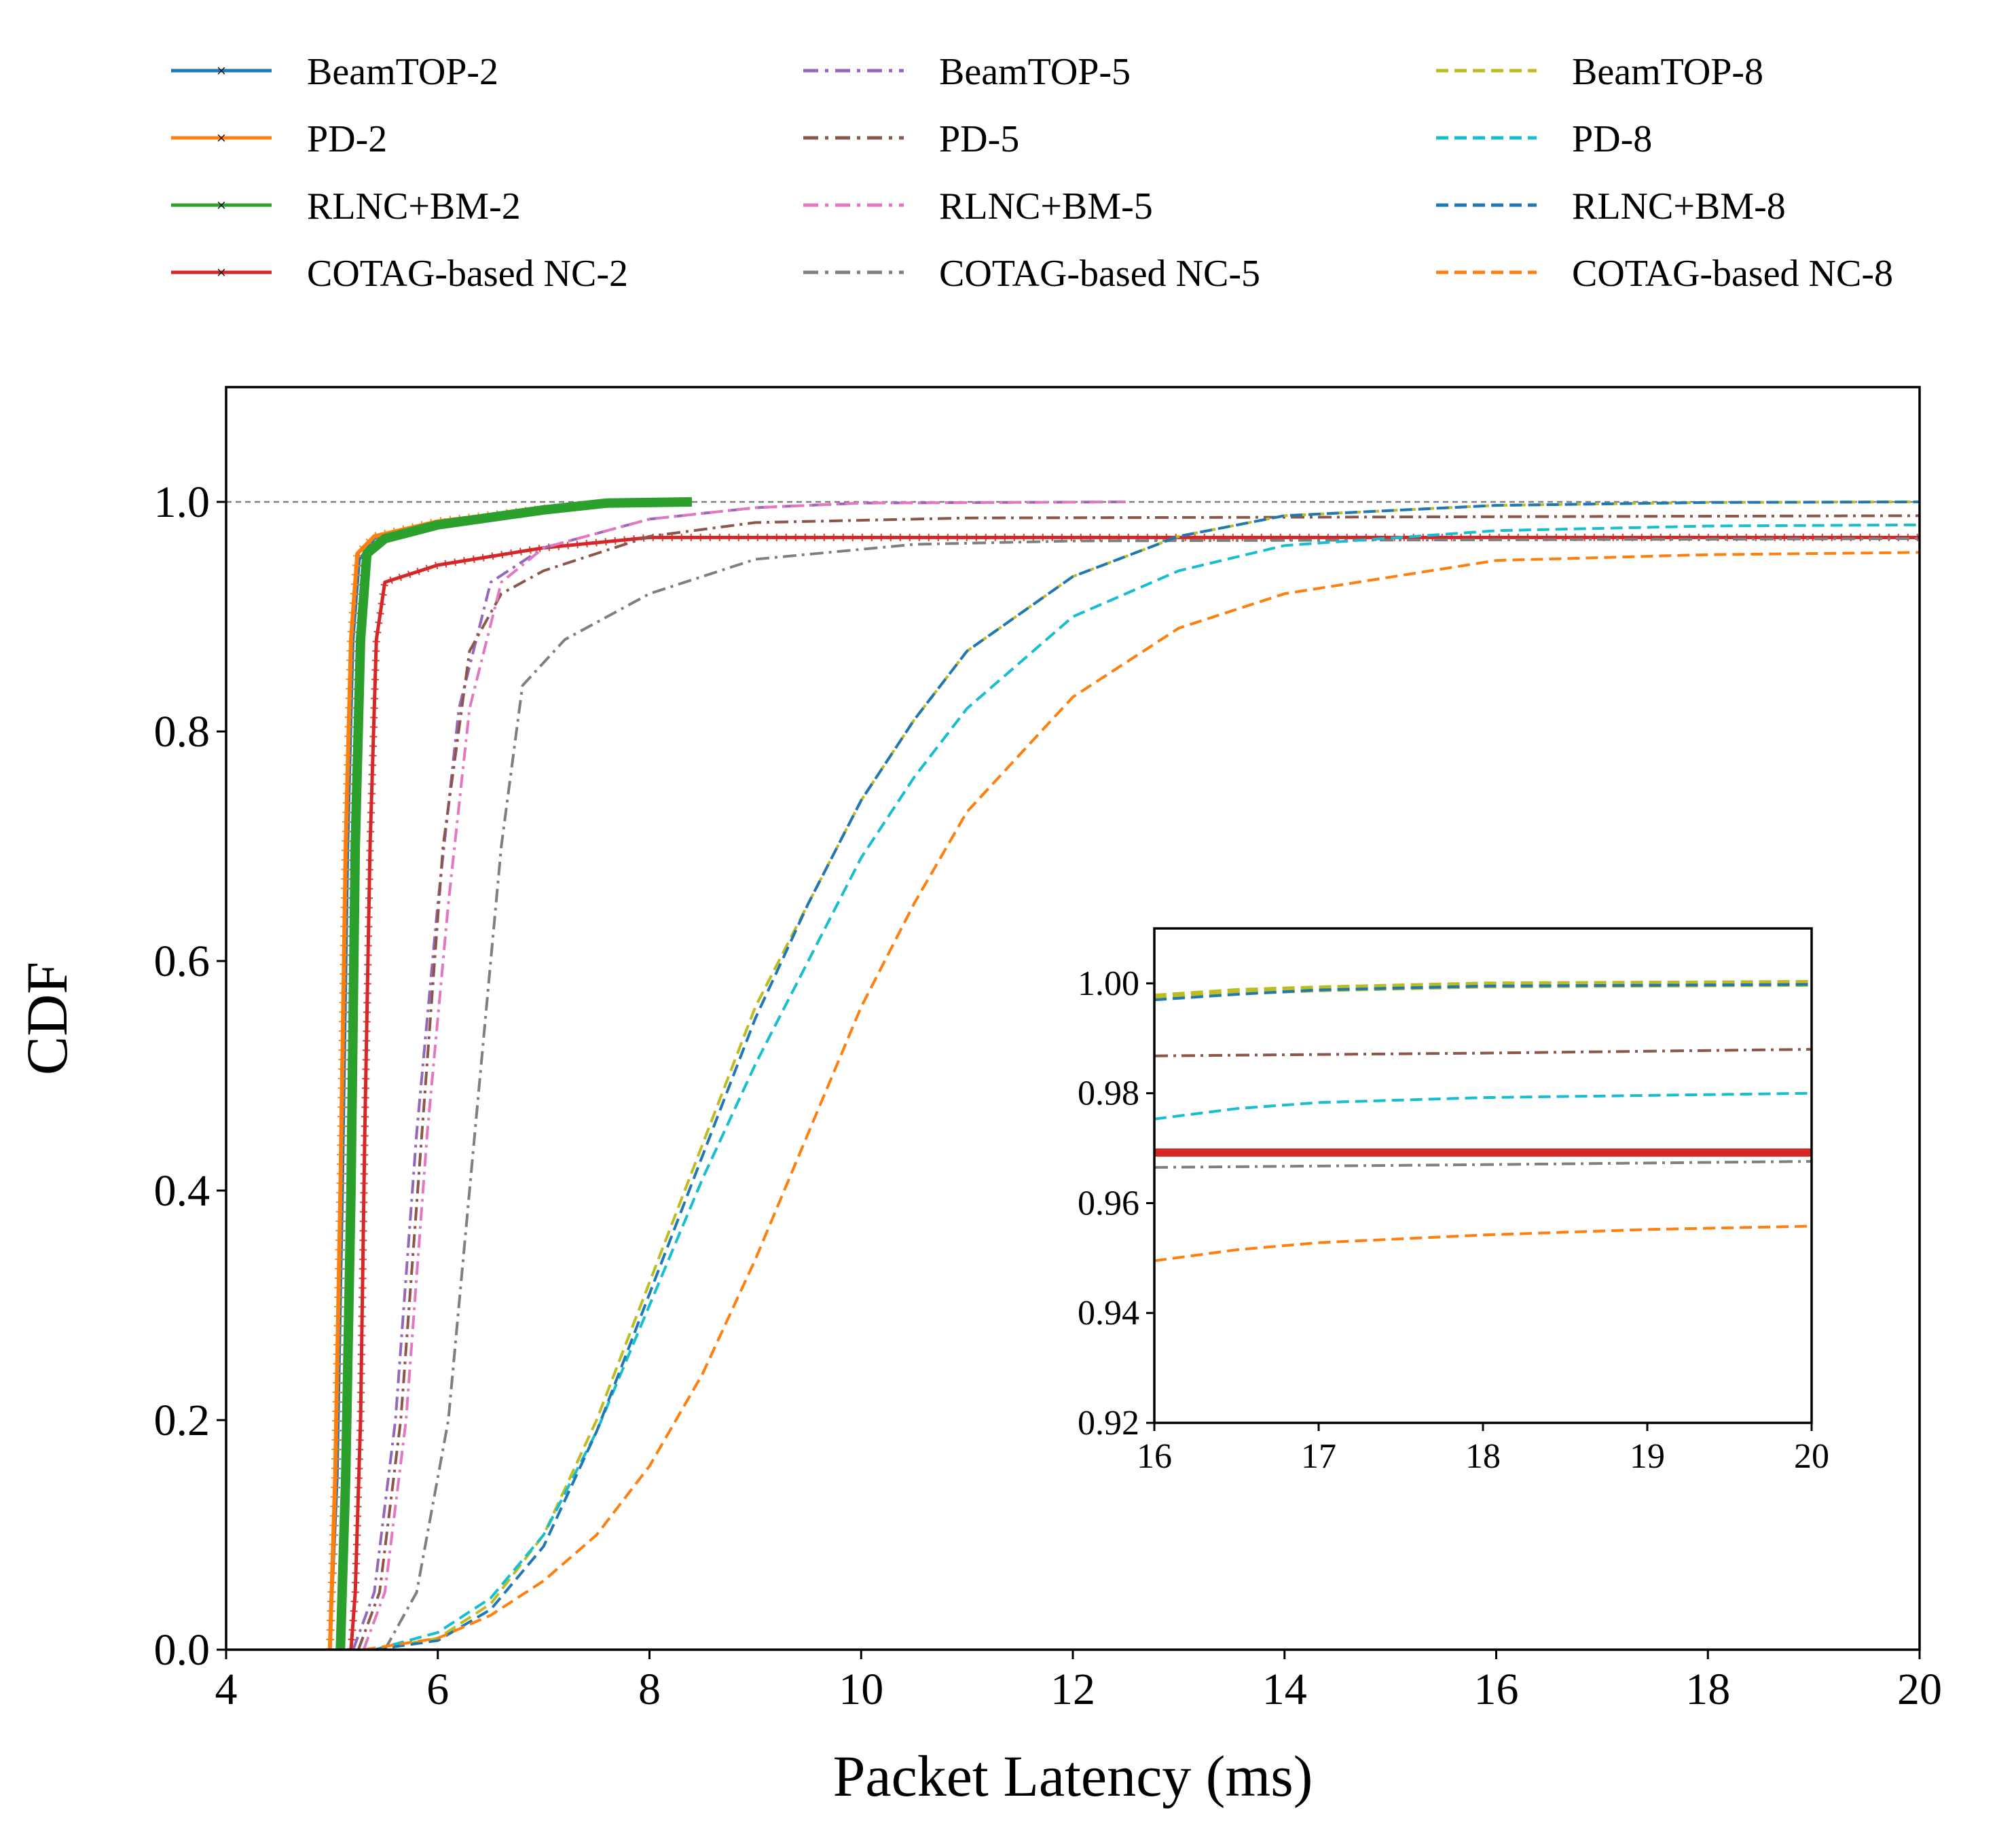  I want to click on legend-item-pd-5: PD-5, so click(911, 139).